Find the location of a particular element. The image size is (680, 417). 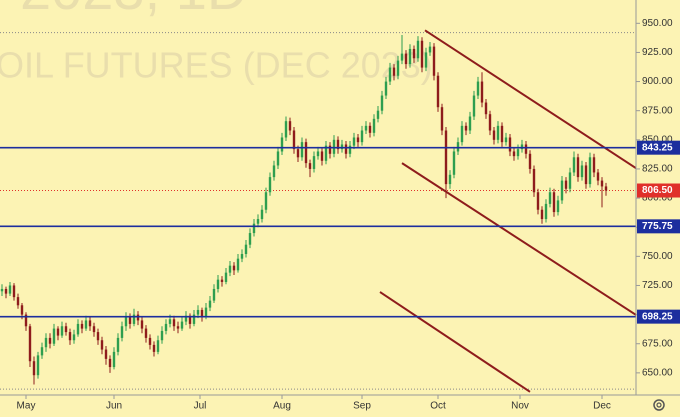

x-tick-label: Nov is located at coordinates (520, 406).